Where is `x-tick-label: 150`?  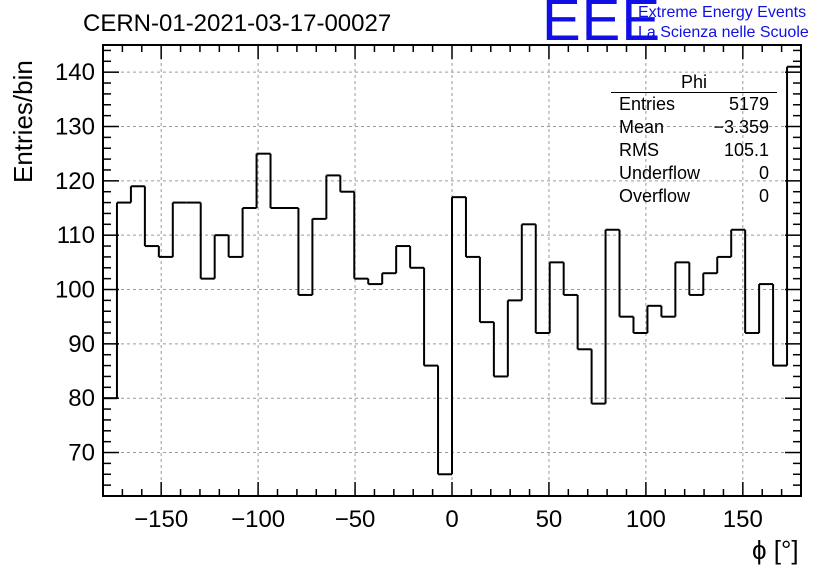 x-tick-label: 150 is located at coordinates (743, 519).